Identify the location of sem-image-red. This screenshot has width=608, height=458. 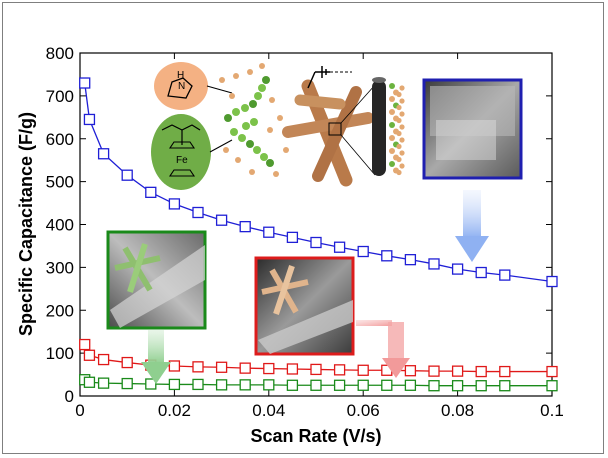
(304, 306).